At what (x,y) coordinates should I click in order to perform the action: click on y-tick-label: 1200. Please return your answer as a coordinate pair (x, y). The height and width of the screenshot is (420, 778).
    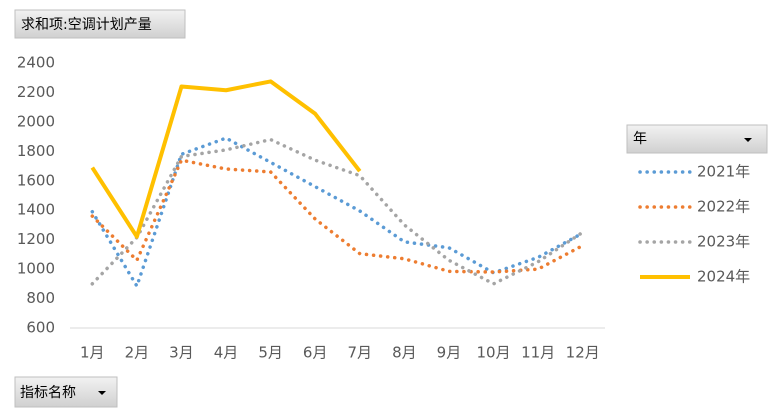
    Looking at the image, I should click on (36, 239).